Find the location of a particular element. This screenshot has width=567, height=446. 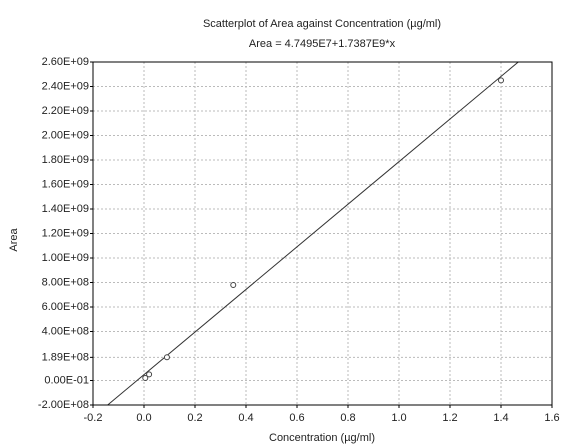

x-tick-label: -0.2 is located at coordinates (93, 418).